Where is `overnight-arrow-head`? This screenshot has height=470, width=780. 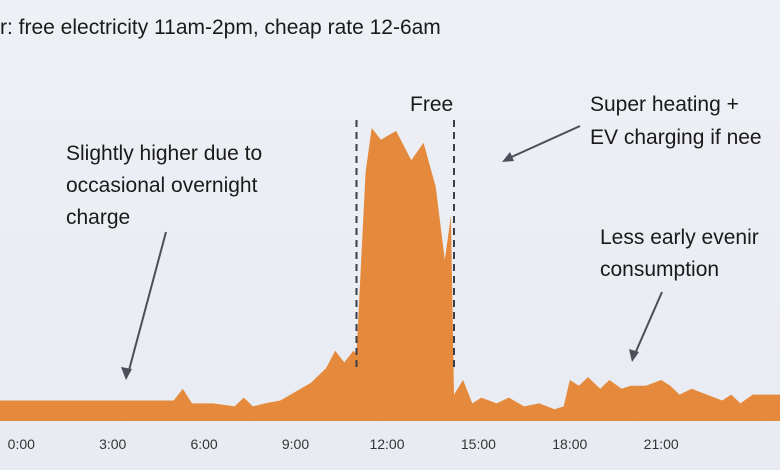
overnight-arrow-head is located at coordinates (126, 373).